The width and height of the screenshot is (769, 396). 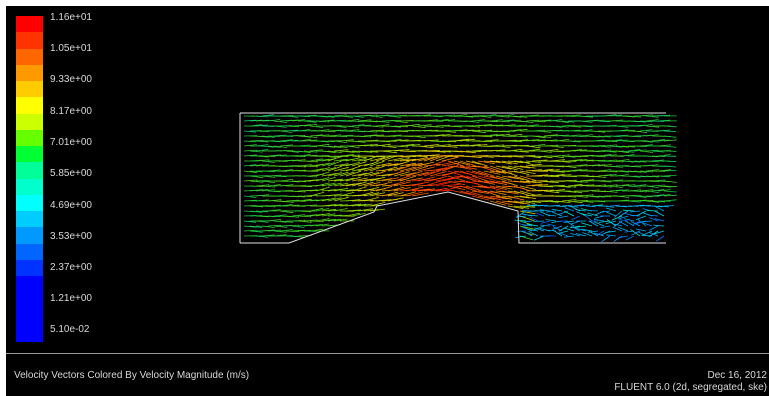 I want to click on scale-label-2: 9.33e+00, so click(x=71, y=79).